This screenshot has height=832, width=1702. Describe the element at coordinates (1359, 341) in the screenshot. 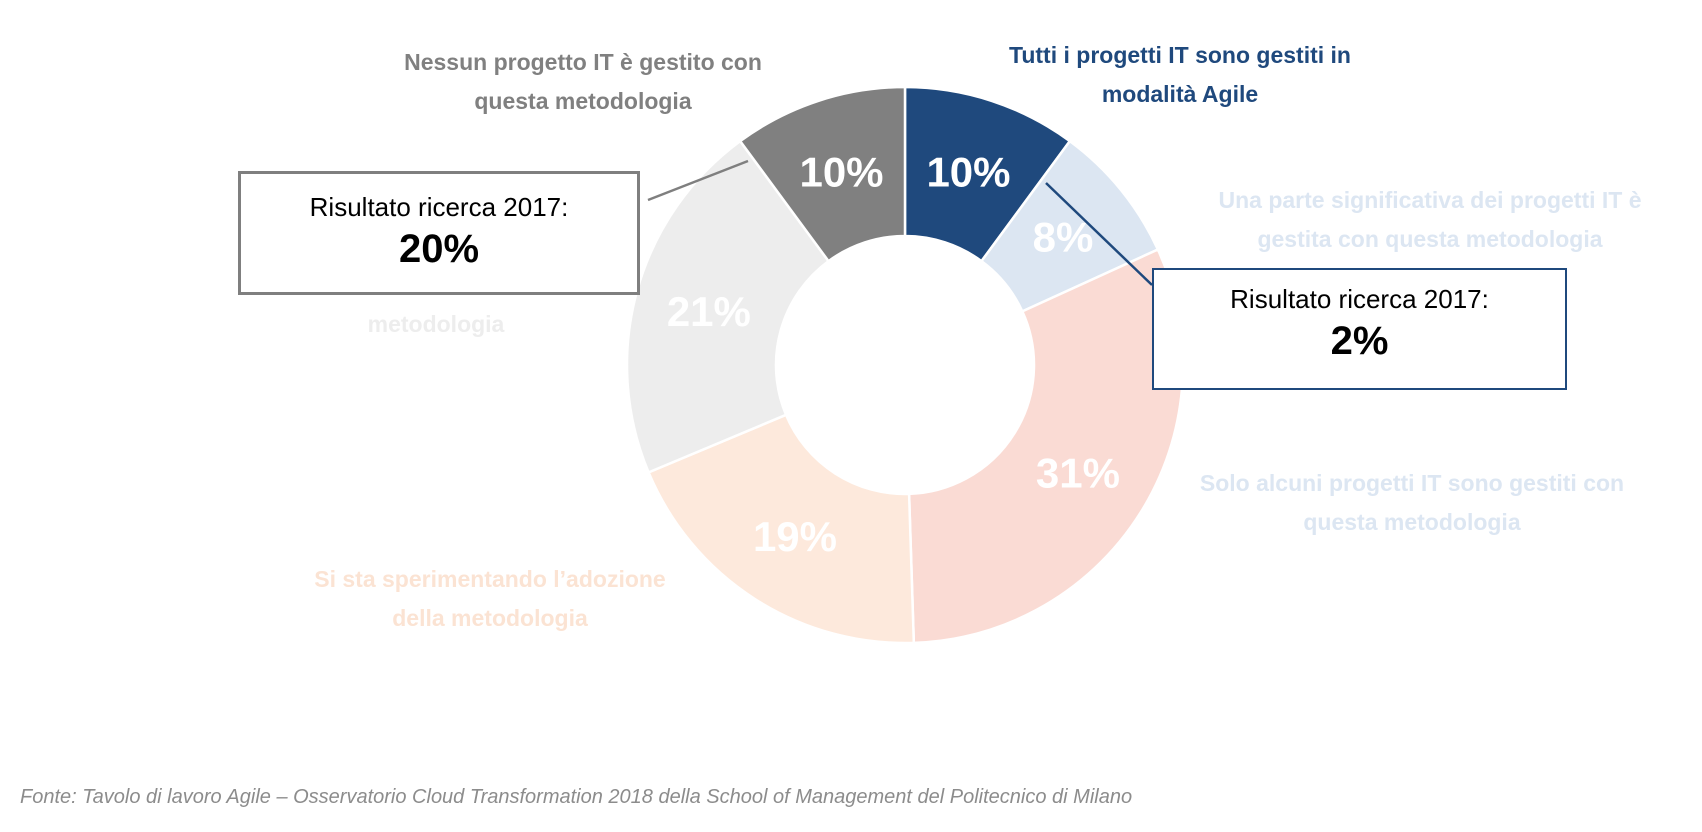

I see `callout-value: 2%` at that location.